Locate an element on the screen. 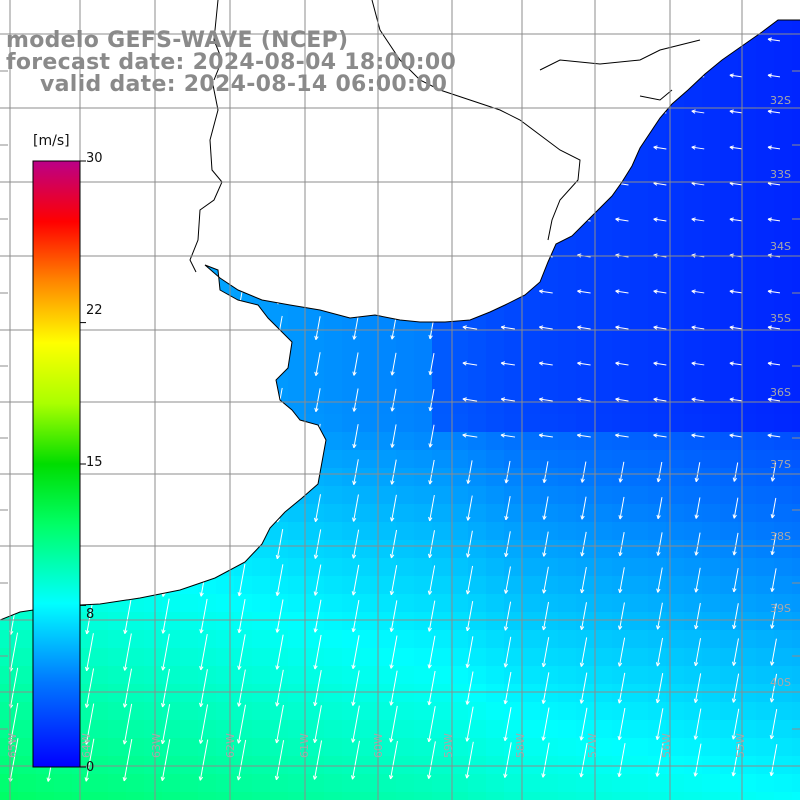 This screenshot has height=800, width=800. latitude-label: 33S is located at coordinates (780, 174).